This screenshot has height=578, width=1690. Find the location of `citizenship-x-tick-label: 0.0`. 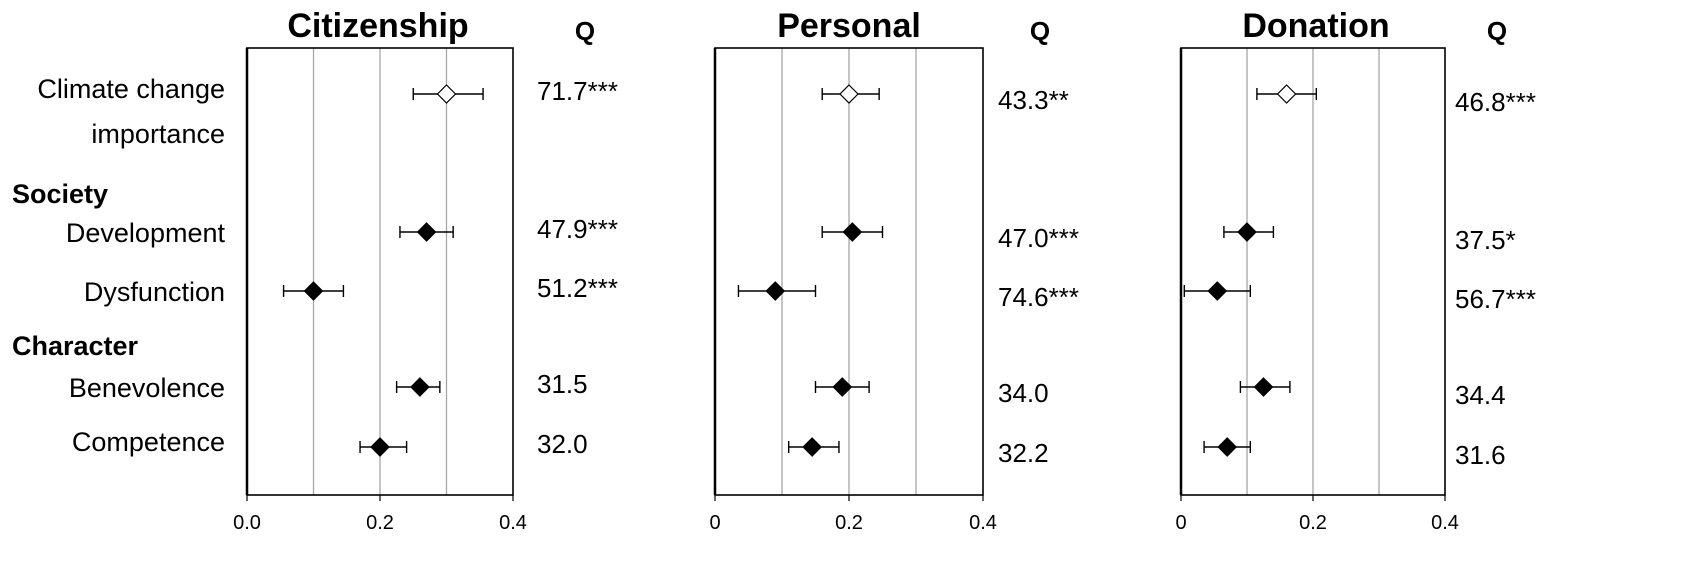

citizenship-x-tick-label: 0.0 is located at coordinates (247, 523).